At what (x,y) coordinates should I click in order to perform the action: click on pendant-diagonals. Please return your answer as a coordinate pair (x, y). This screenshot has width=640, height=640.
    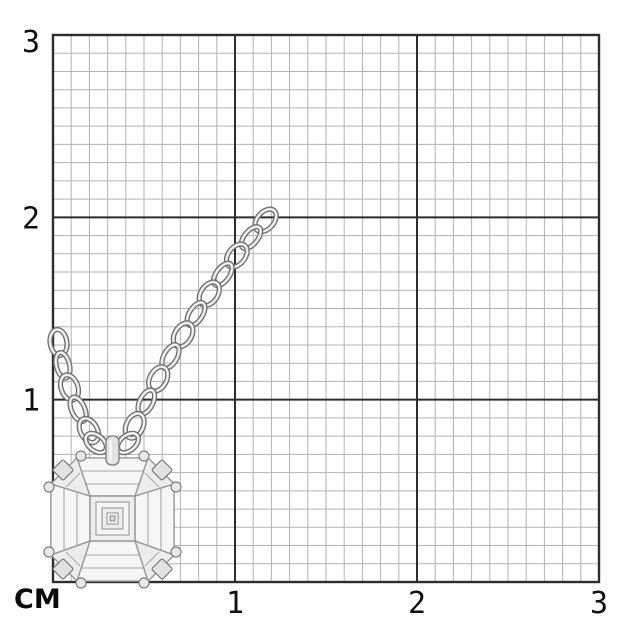
    Looking at the image, I should click on (112, 519).